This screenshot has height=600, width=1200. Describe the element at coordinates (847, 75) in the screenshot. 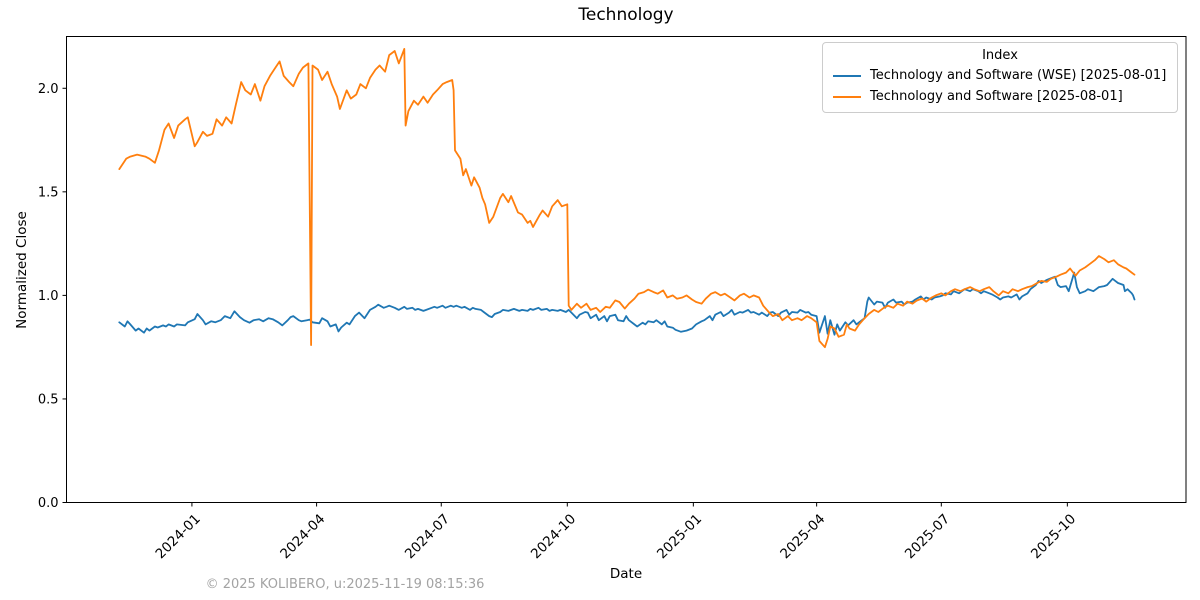

I see `wse-series-swatch` at that location.